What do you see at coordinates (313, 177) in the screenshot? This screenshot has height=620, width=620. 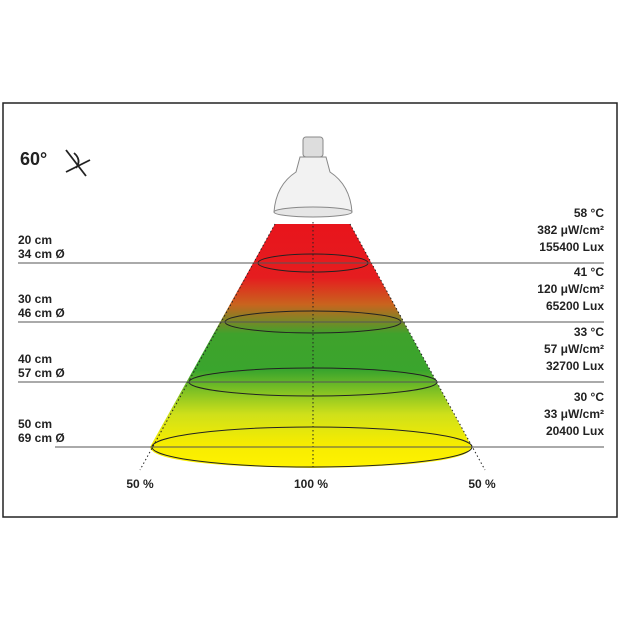 I see `bulb` at bounding box center [313, 177].